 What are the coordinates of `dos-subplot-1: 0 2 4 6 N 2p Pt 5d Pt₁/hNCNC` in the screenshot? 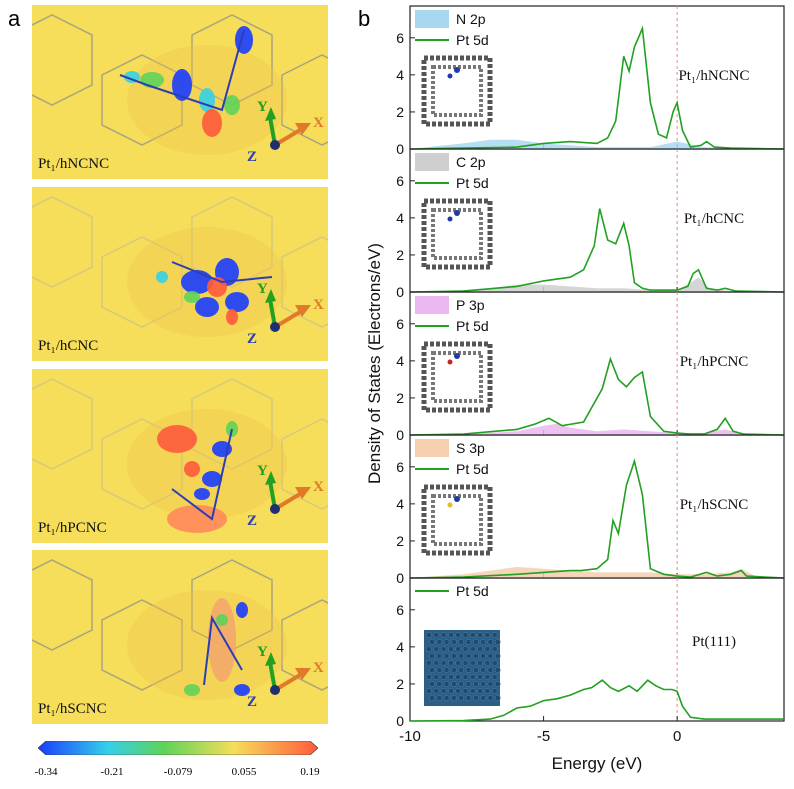 It's located at (590, 81).